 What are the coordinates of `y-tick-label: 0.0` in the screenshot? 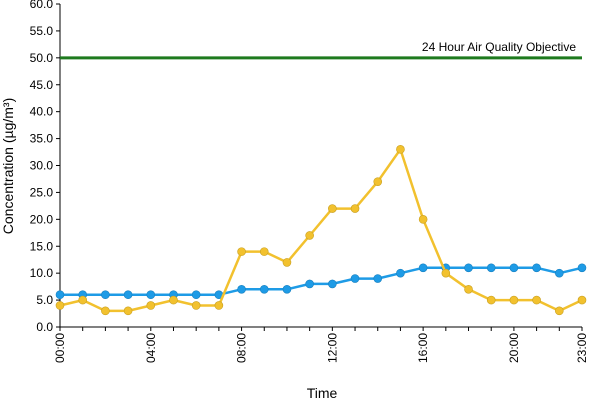 It's located at (44, 327).